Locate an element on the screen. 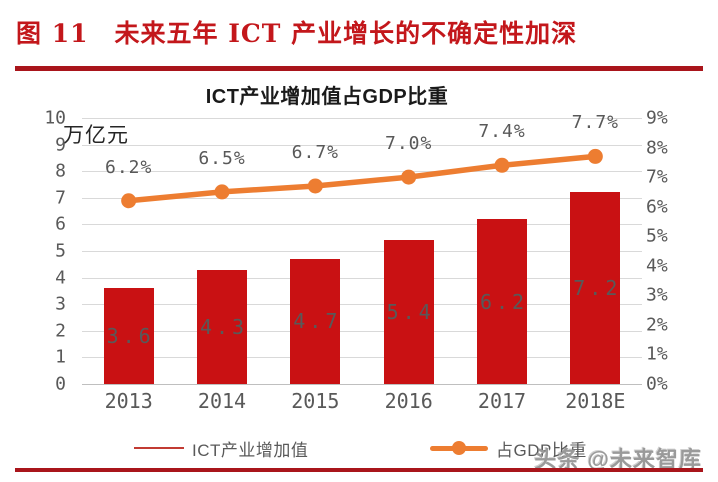 Image resolution: width=718 pixels, height=482 pixels. x-axis-label-2016: 2016 is located at coordinates (408, 401).